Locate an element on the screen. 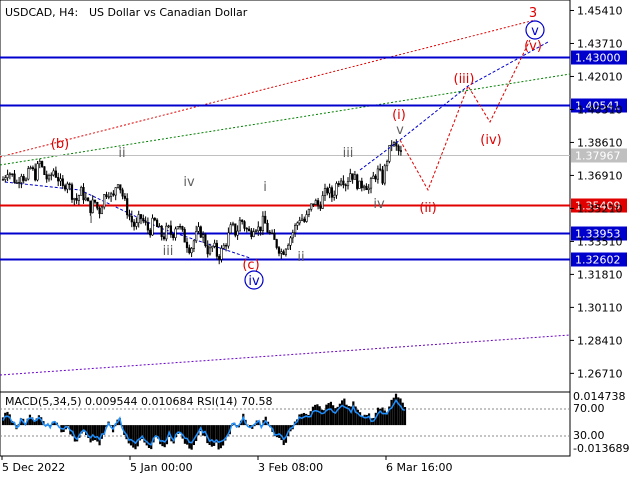 This screenshot has height=480, width=640. indicator-axis-label: 70.00 is located at coordinates (589, 408).